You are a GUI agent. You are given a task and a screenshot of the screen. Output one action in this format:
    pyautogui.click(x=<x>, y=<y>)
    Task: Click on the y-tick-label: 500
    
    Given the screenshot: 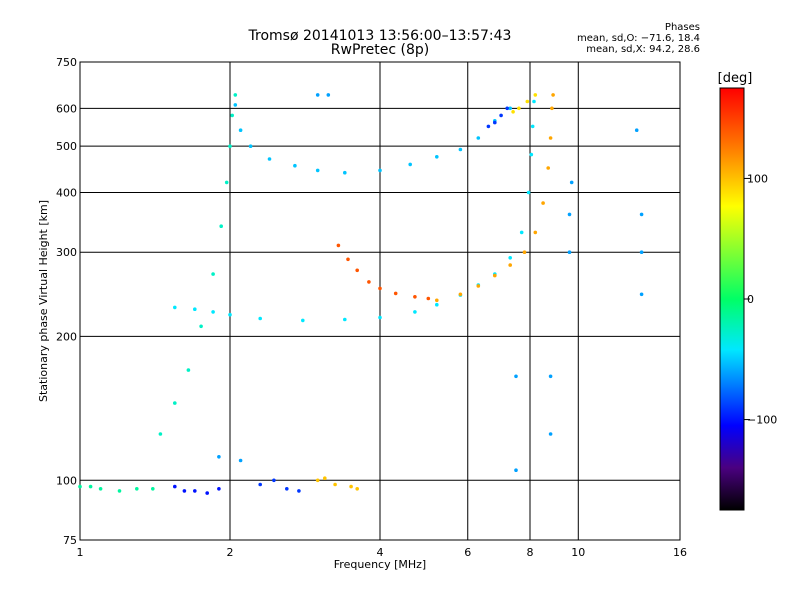 What is the action you would take?
    pyautogui.click(x=66, y=146)
    